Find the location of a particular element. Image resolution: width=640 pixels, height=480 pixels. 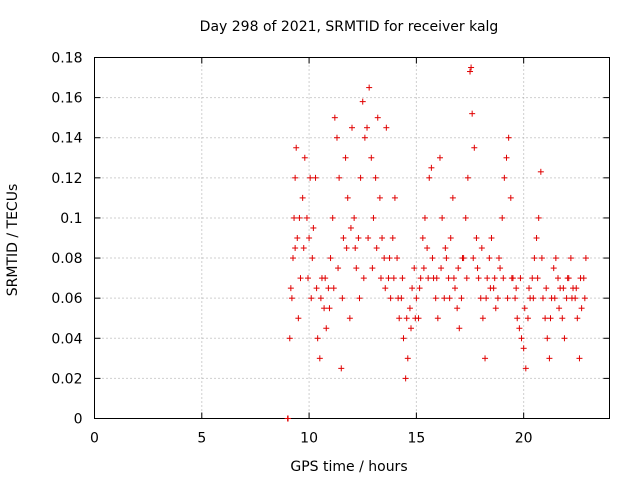

x-tick-label: 0 is located at coordinates (94, 439).